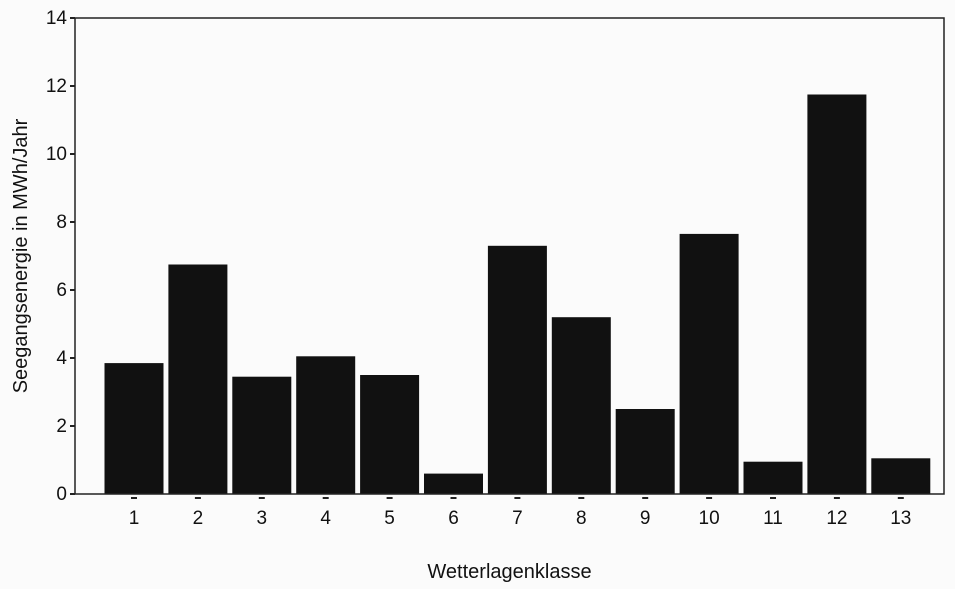 Image resolution: width=955 pixels, height=589 pixels. Describe the element at coordinates (517, 518) in the screenshot. I see `x-tick-label: 7` at that location.